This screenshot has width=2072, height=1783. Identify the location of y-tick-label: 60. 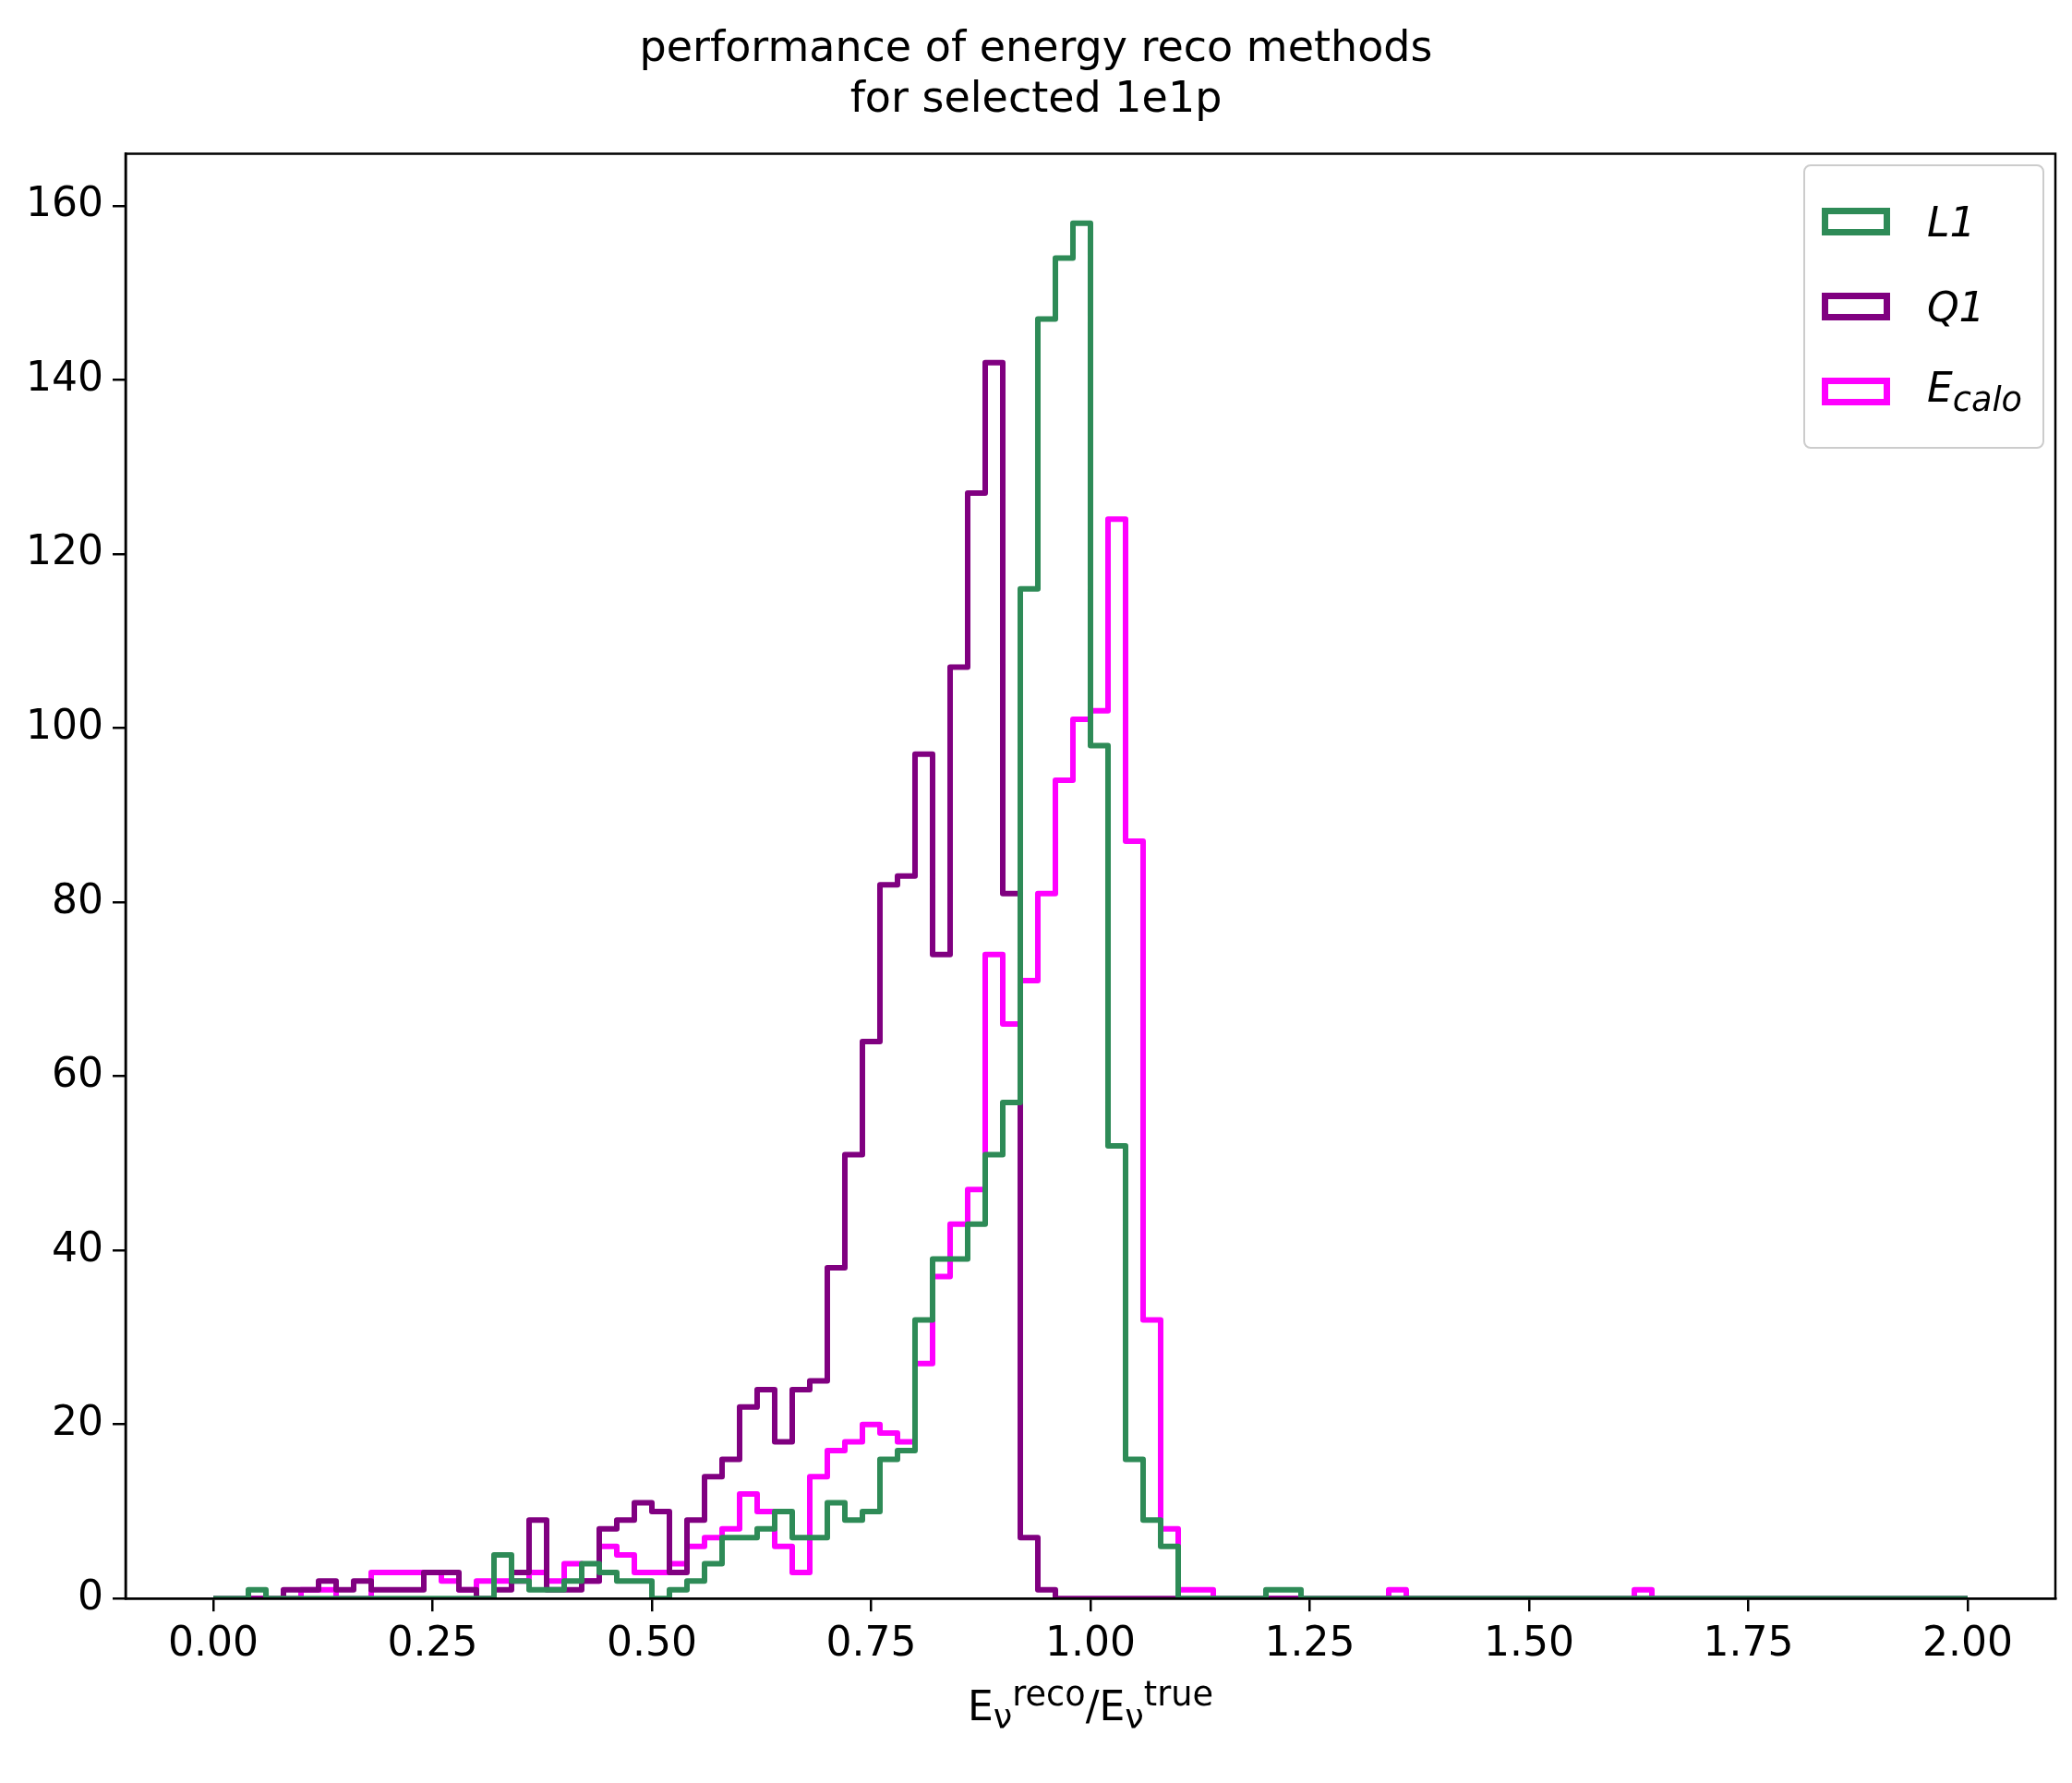
(77, 1073).